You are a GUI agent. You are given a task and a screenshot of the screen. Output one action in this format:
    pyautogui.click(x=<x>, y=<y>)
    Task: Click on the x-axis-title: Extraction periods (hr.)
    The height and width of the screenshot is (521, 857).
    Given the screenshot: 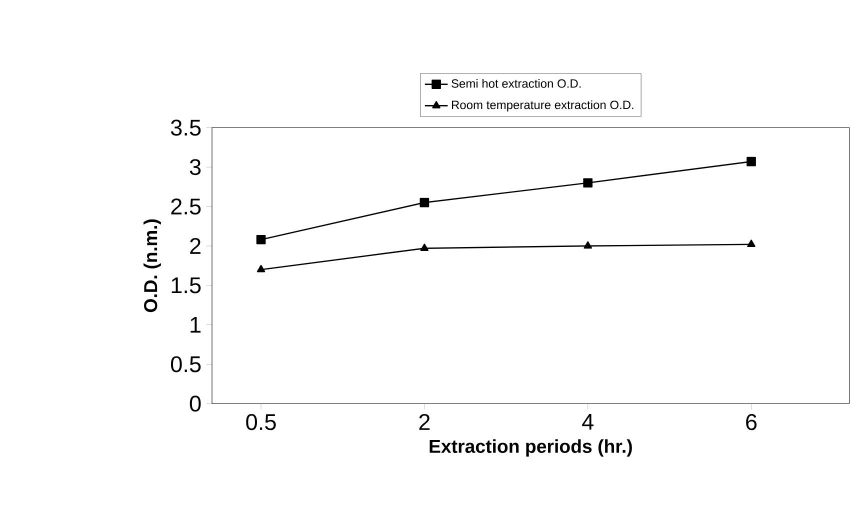 What is the action you would take?
    pyautogui.click(x=531, y=448)
    